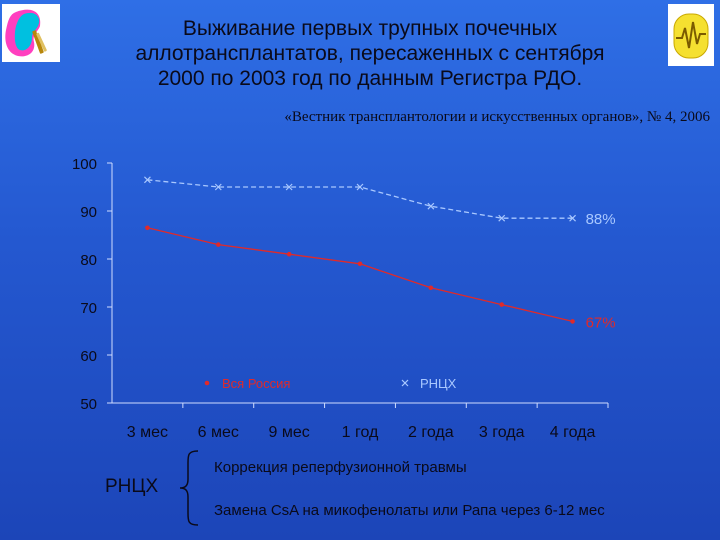 The image size is (720, 540). Describe the element at coordinates (31, 33) in the screenshot. I see `kidney-logo-icon` at that location.